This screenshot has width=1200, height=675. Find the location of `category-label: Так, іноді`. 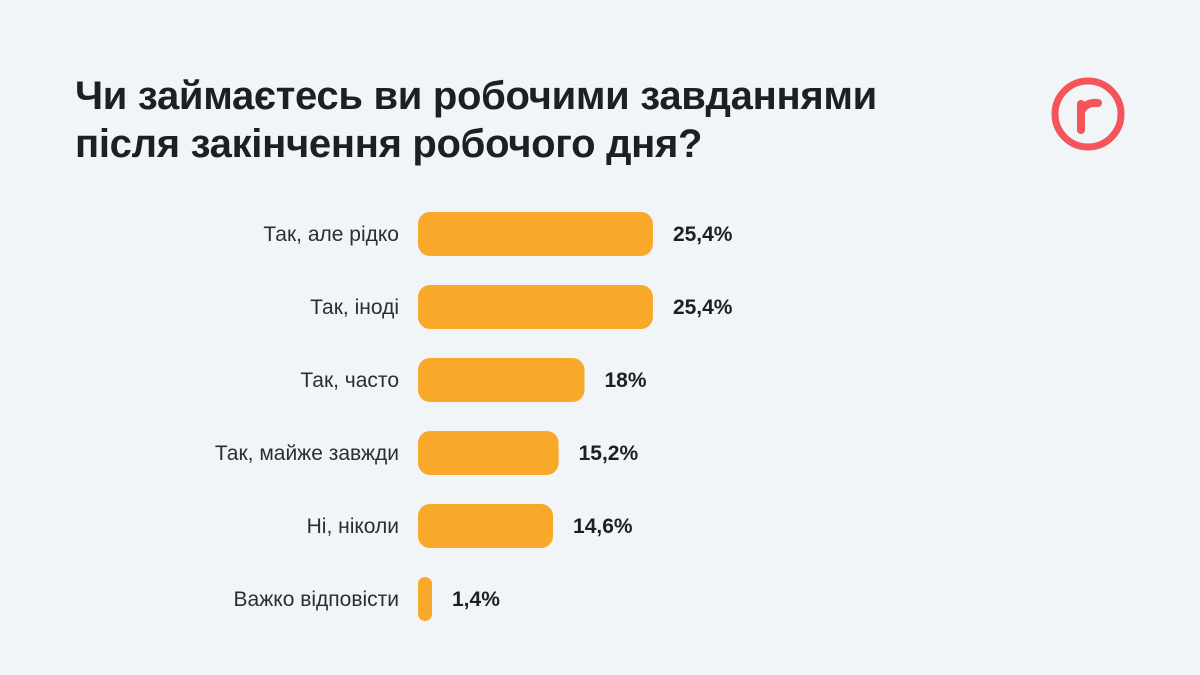

category-label: Так, іноді is located at coordinates (354, 307).